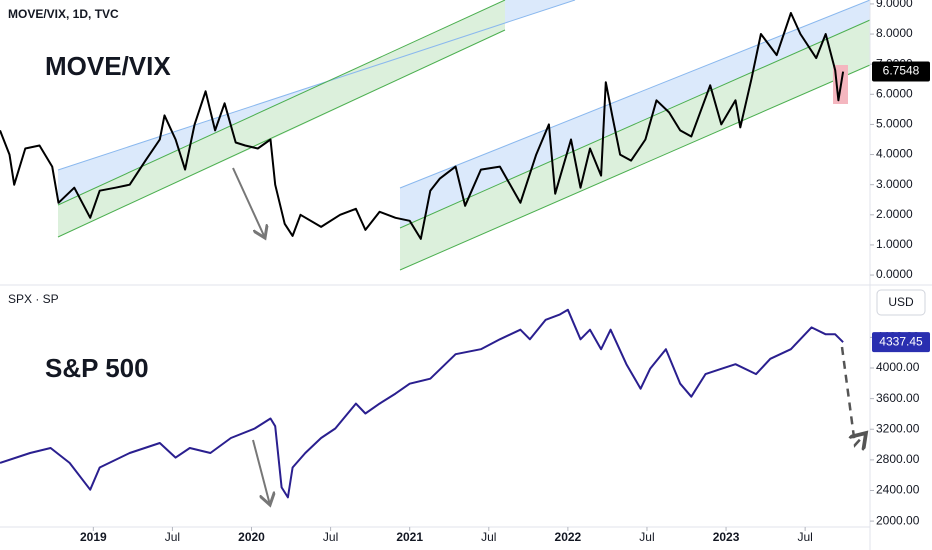 The image size is (932, 550). What do you see at coordinates (898, 398) in the screenshot?
I see `y-tick-label: 3600.00` at bounding box center [898, 398].